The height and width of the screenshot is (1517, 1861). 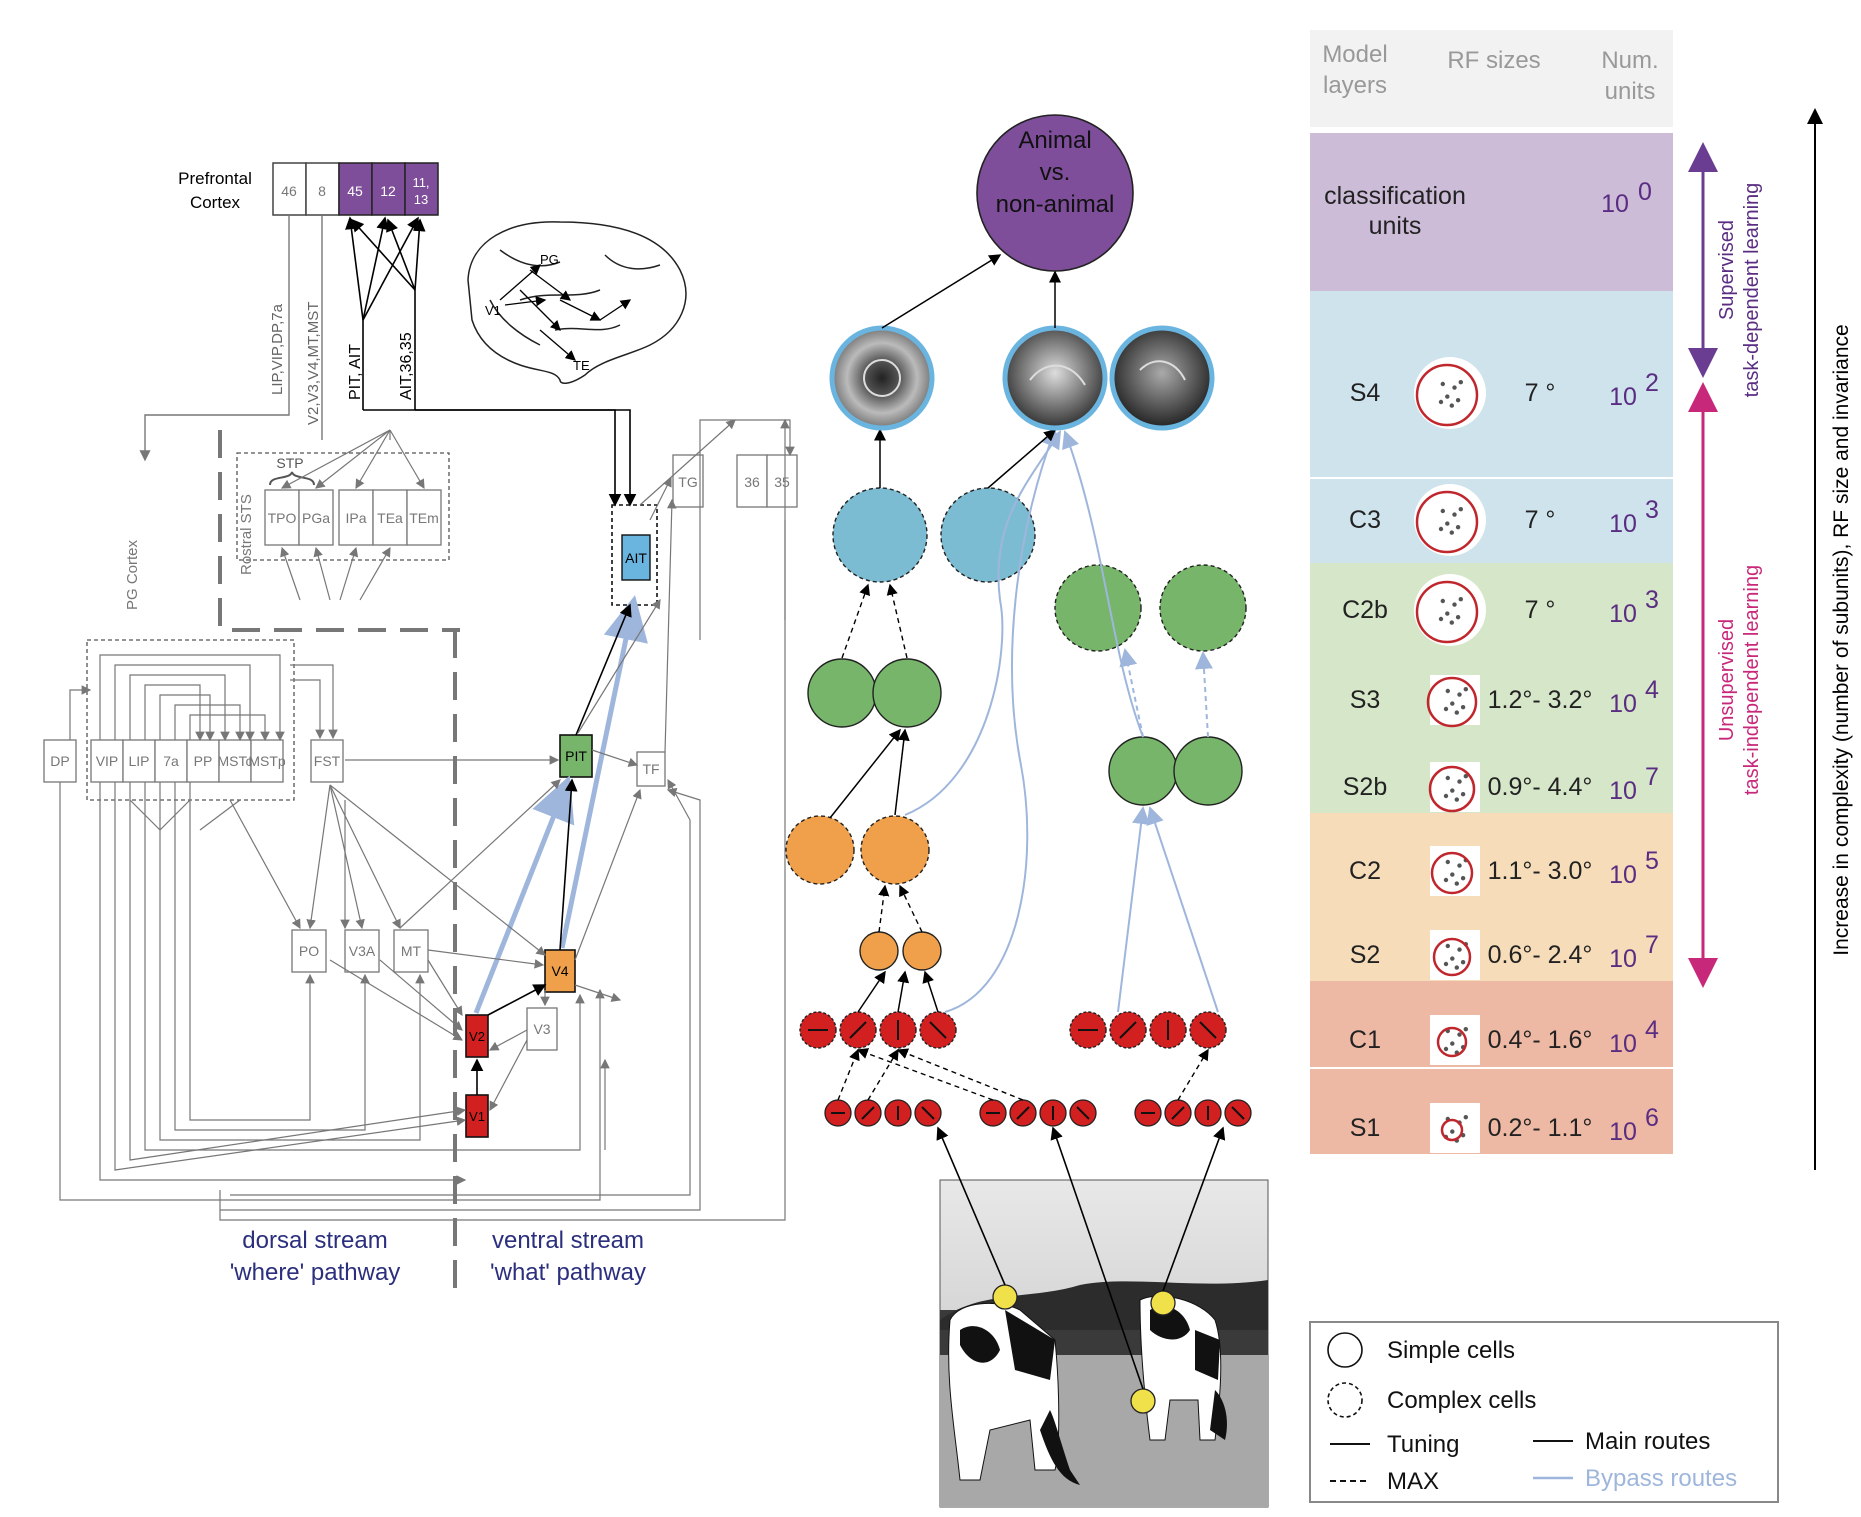 What do you see at coordinates (406, 366) in the screenshot?
I see `label-ait-36: AIT,36,35` at bounding box center [406, 366].